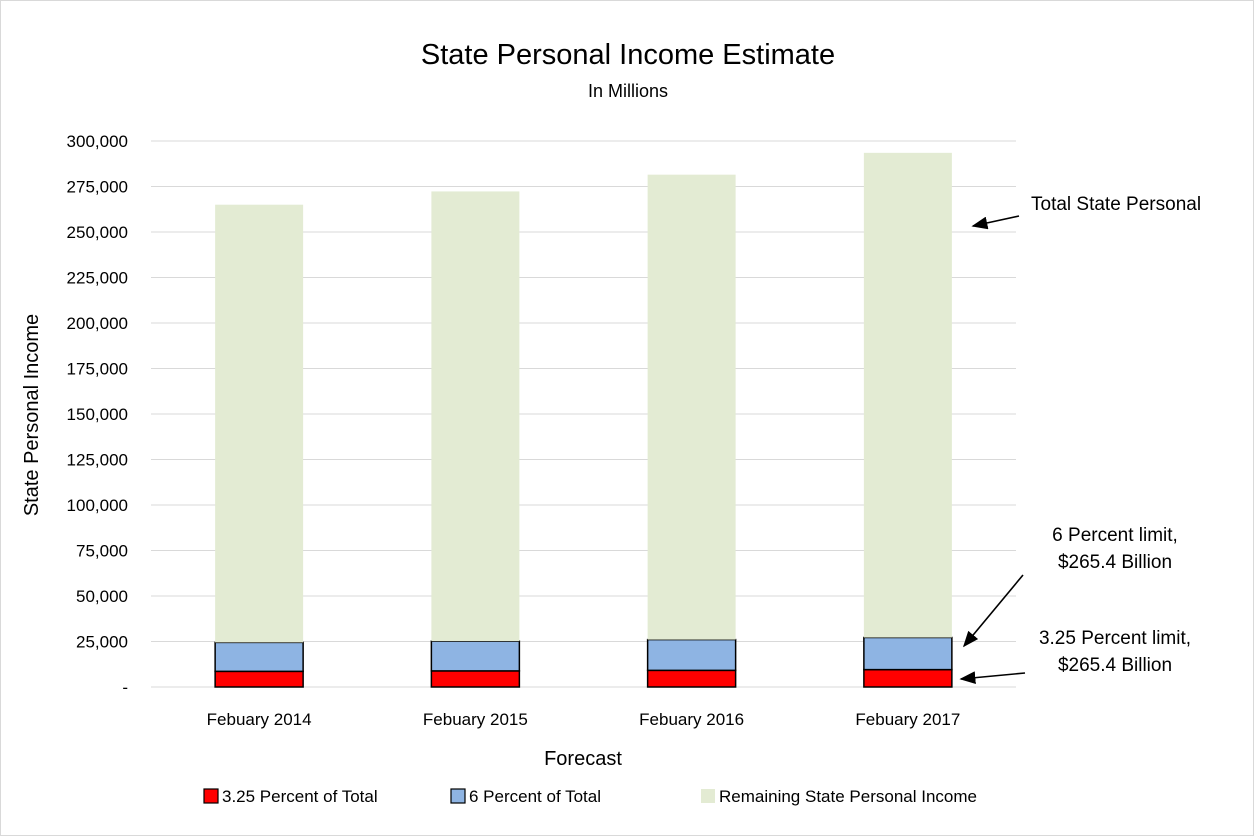 This screenshot has height=840, width=1254. Describe the element at coordinates (691, 719) in the screenshot. I see `x-tick-label: Febuary 2016` at that location.